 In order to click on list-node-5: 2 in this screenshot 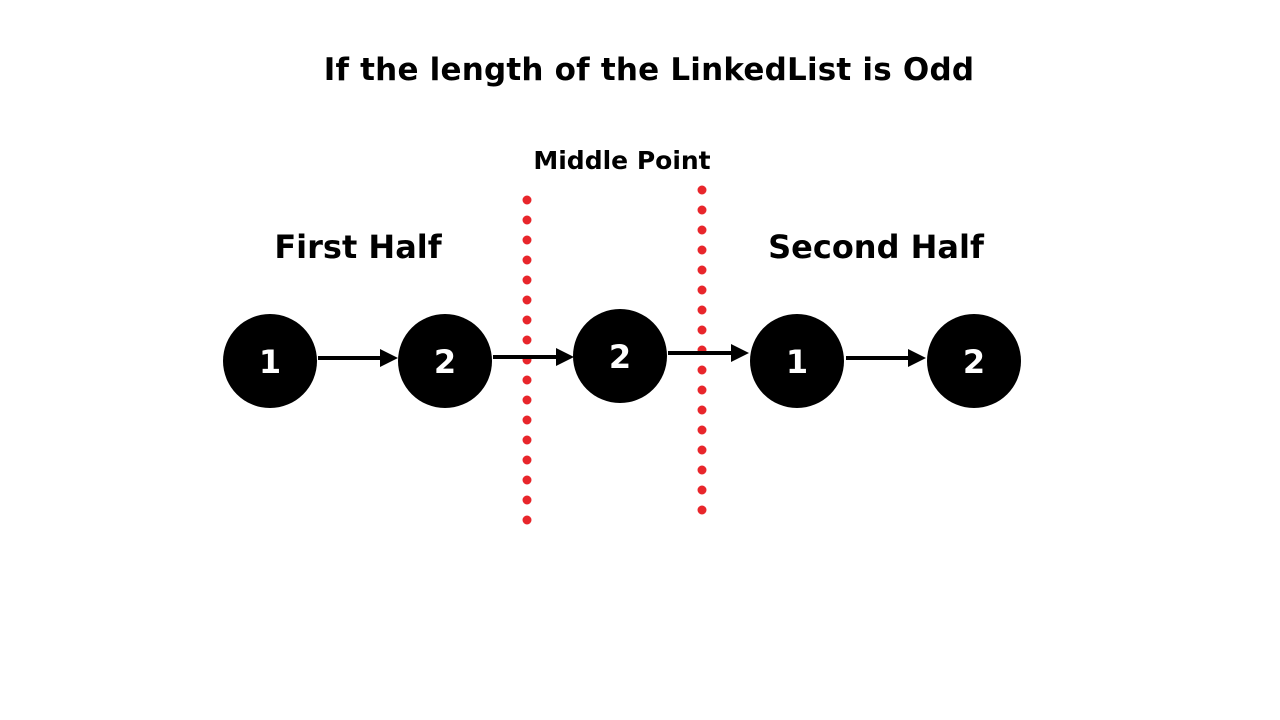, I will do `click(974, 361)`.